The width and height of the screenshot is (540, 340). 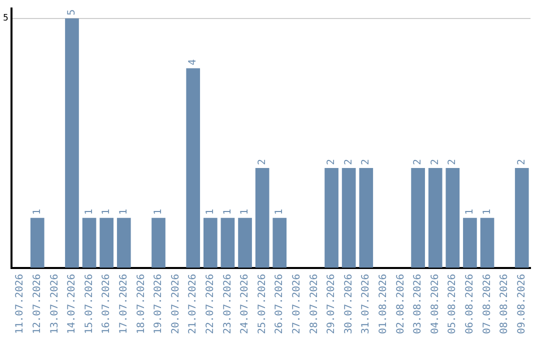 I want to click on x-tick-label: 02.08.2026, so click(x=400, y=304).